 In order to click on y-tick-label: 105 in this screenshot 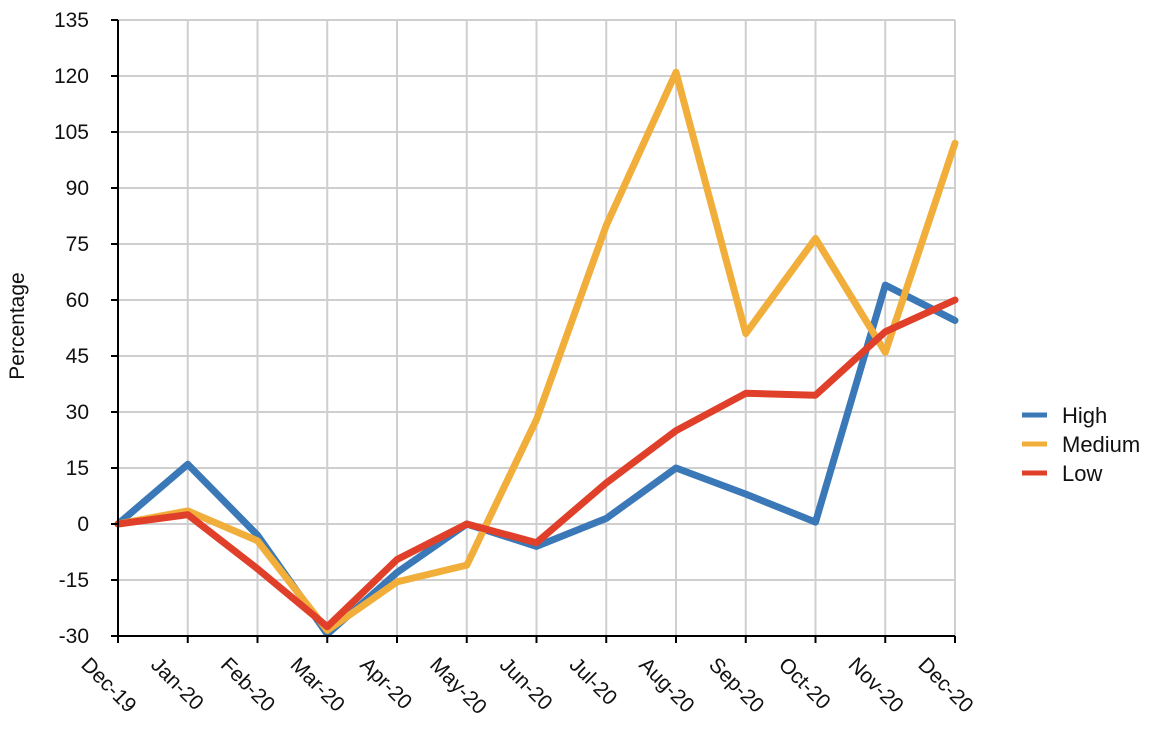, I will do `click(71, 132)`.